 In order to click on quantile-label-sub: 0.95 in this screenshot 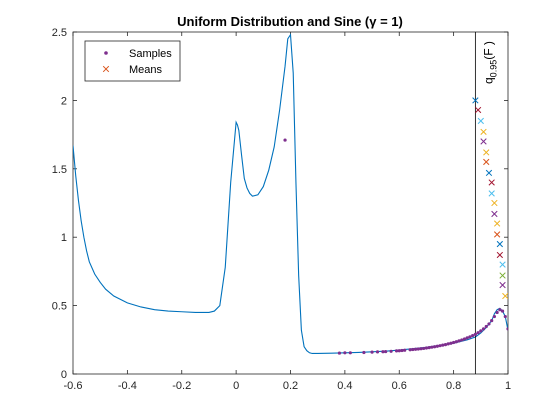, I will do `click(493, 69)`.